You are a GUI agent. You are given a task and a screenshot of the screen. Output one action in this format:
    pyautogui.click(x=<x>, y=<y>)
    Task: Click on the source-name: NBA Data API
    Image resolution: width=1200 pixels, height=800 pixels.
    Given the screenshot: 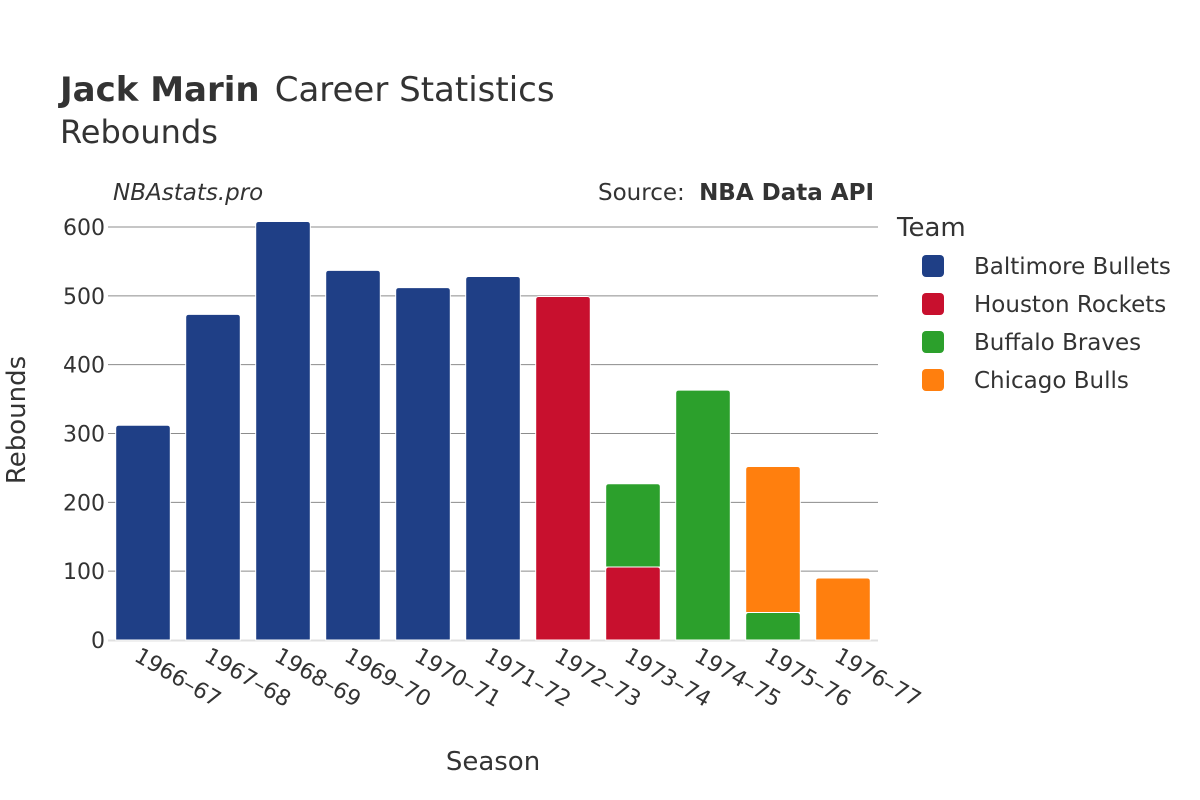 What is the action you would take?
    pyautogui.click(x=786, y=193)
    